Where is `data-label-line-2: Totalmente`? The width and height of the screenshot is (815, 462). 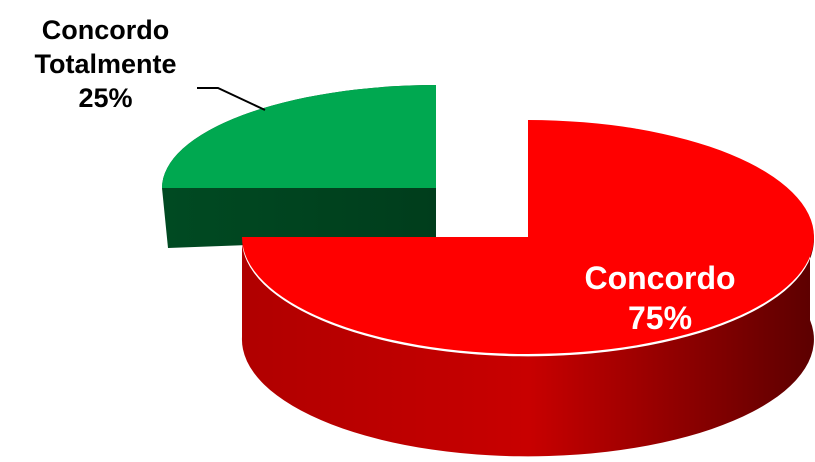
data-label-line-2: Totalmente is located at coordinates (105, 63).